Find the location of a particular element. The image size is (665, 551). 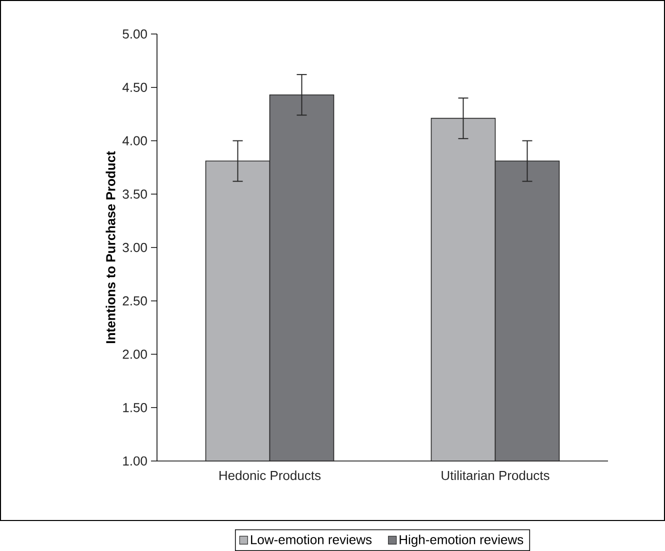

y-tick-label: 1.50 is located at coordinates (135, 407).